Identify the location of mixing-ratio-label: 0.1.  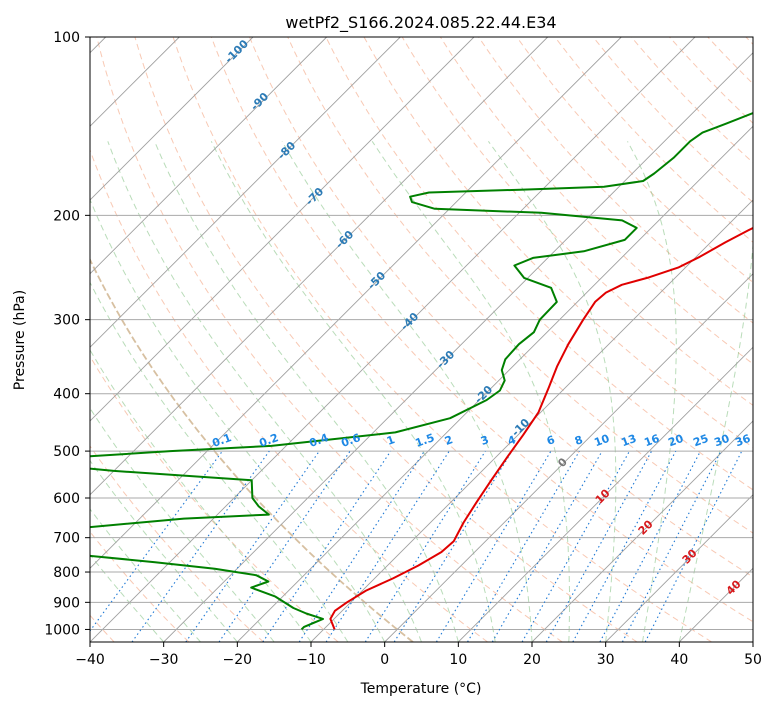
(221, 440).